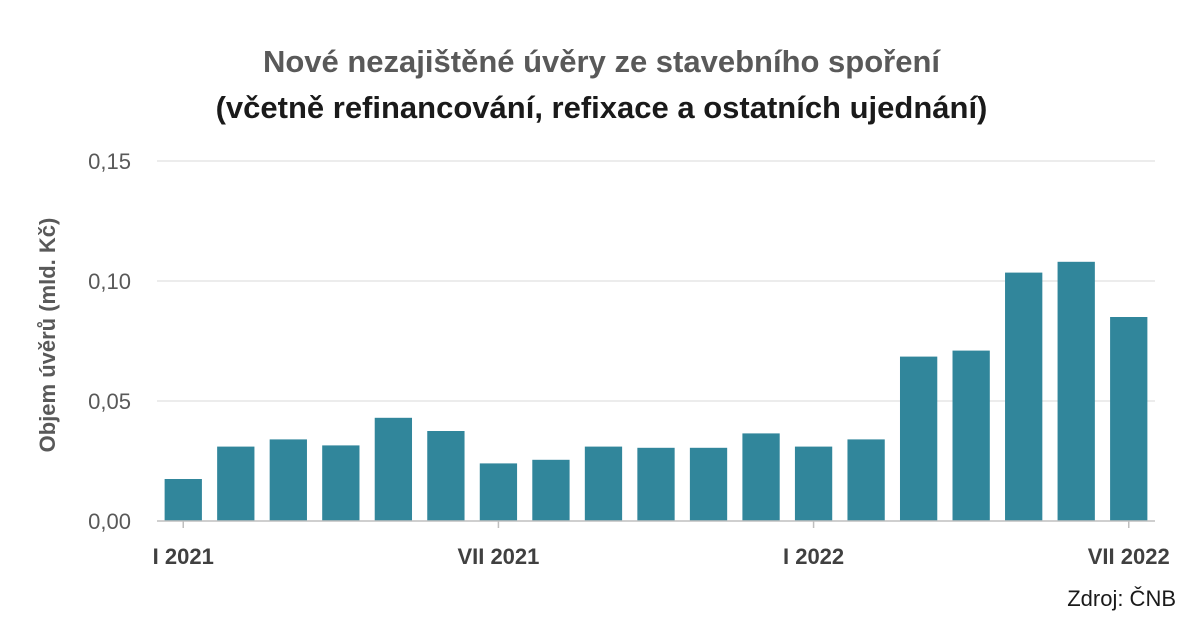 Image resolution: width=1203 pixels, height=638 pixels. Describe the element at coordinates (498, 556) in the screenshot. I see `x-tick-label: VII 2021` at that location.